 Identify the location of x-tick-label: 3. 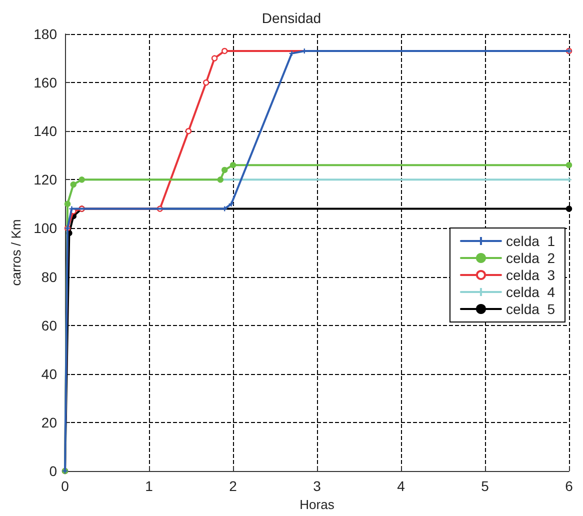
(317, 486).